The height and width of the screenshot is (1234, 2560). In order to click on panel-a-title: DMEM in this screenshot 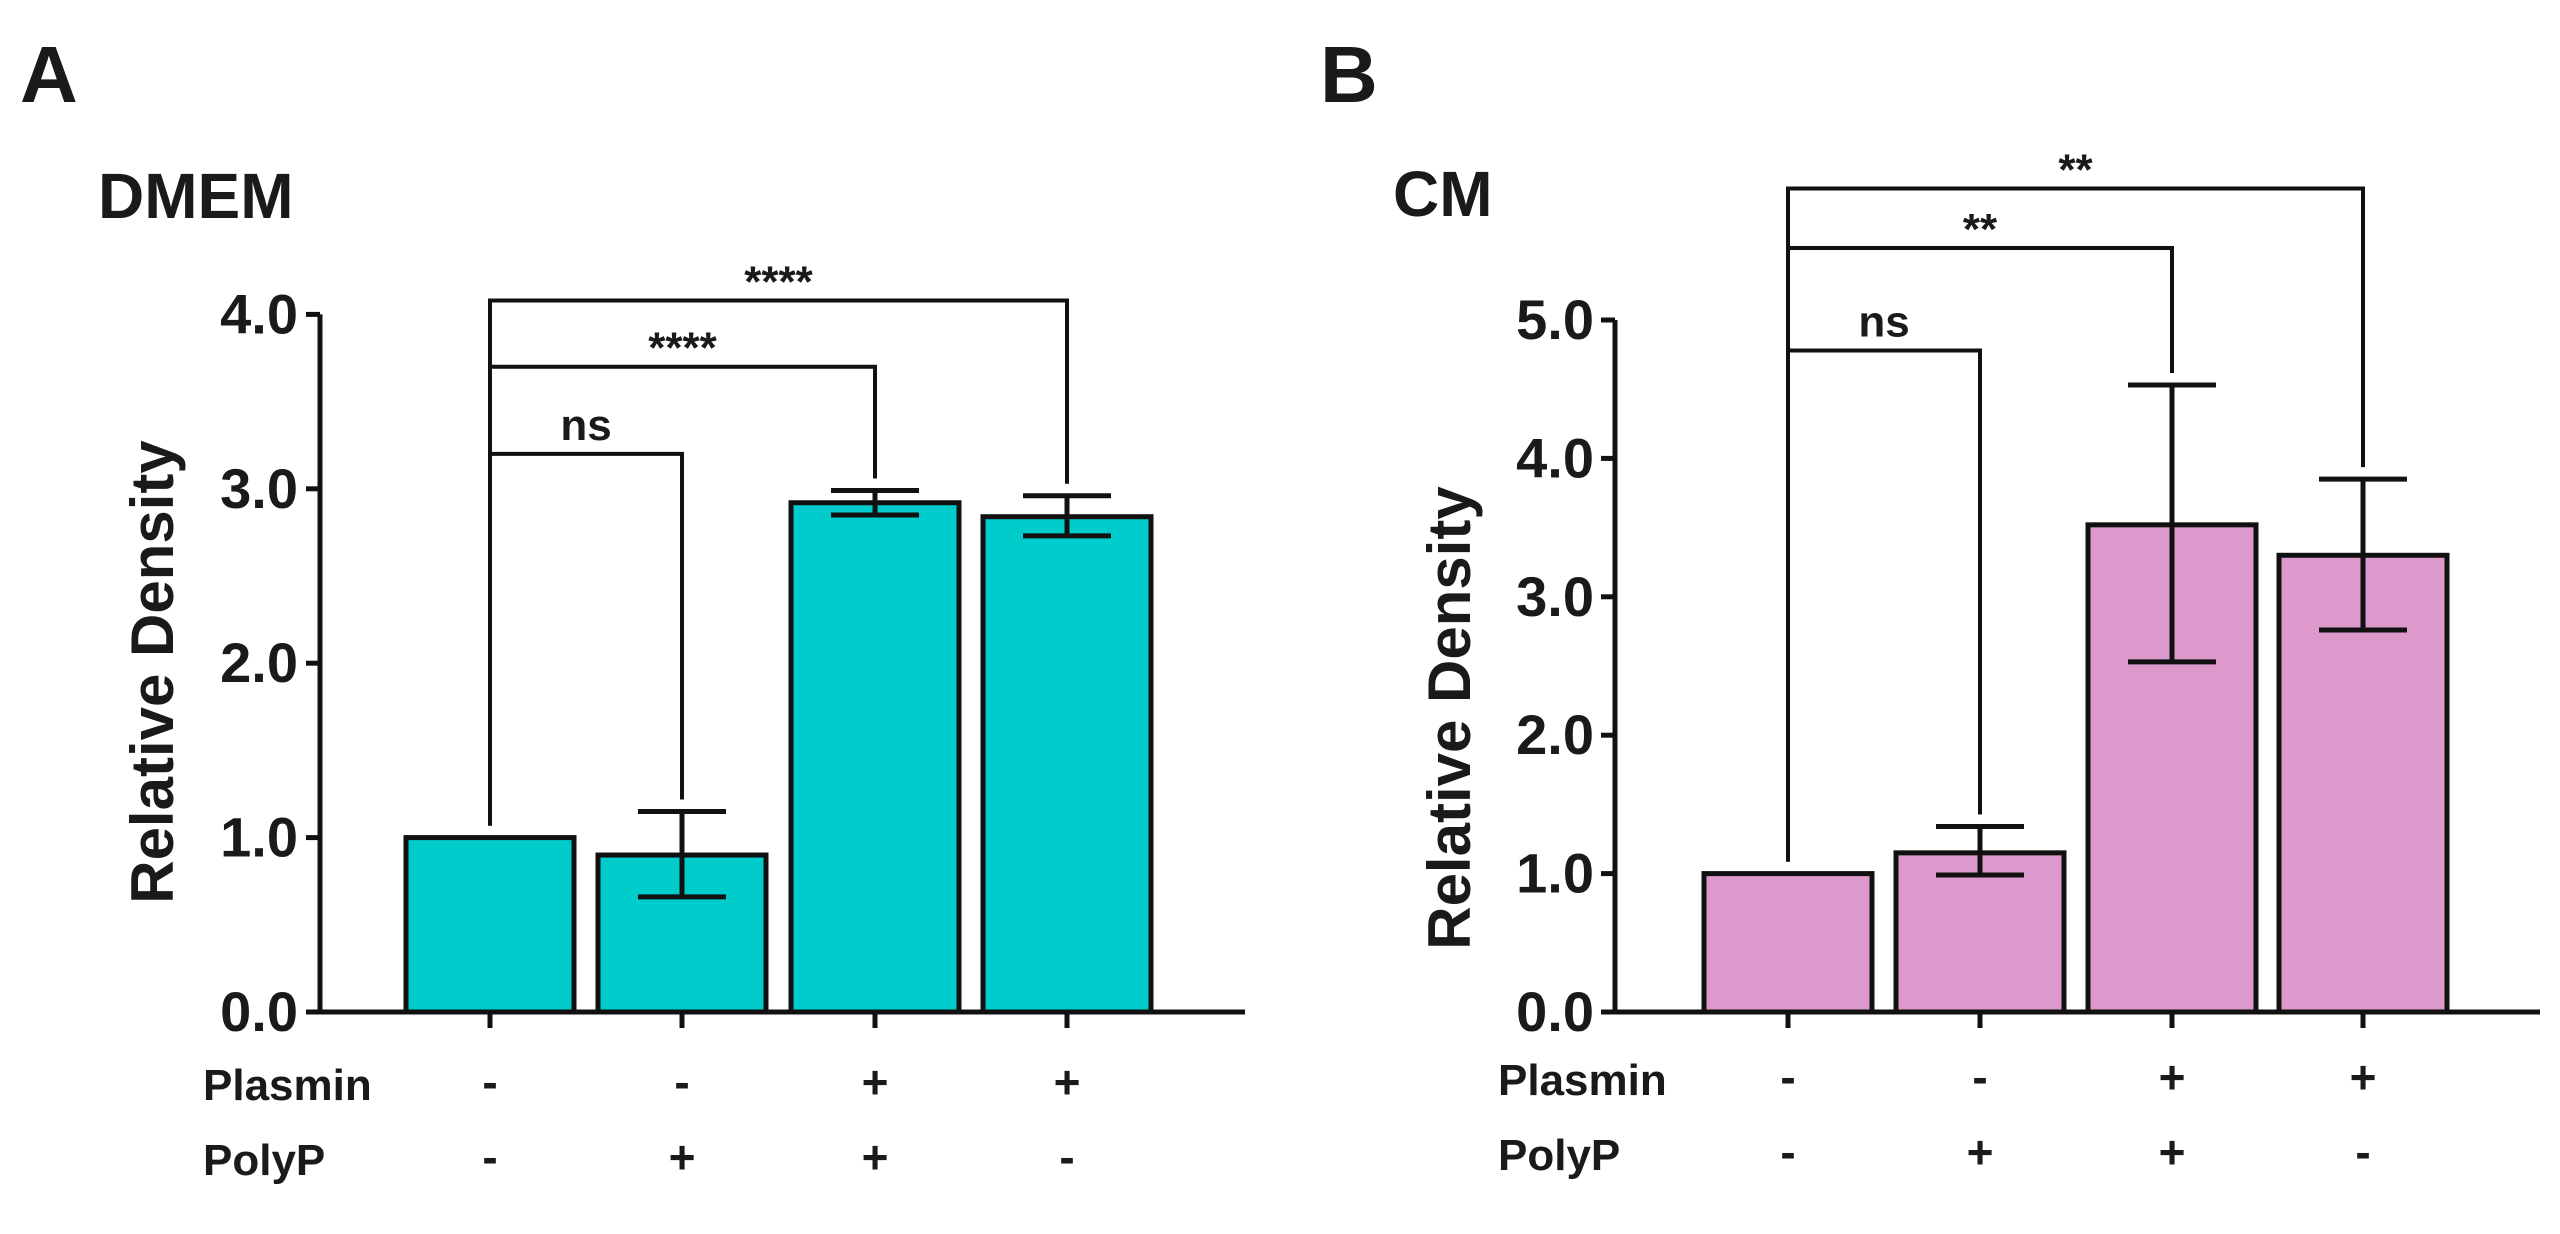, I will do `click(196, 196)`.